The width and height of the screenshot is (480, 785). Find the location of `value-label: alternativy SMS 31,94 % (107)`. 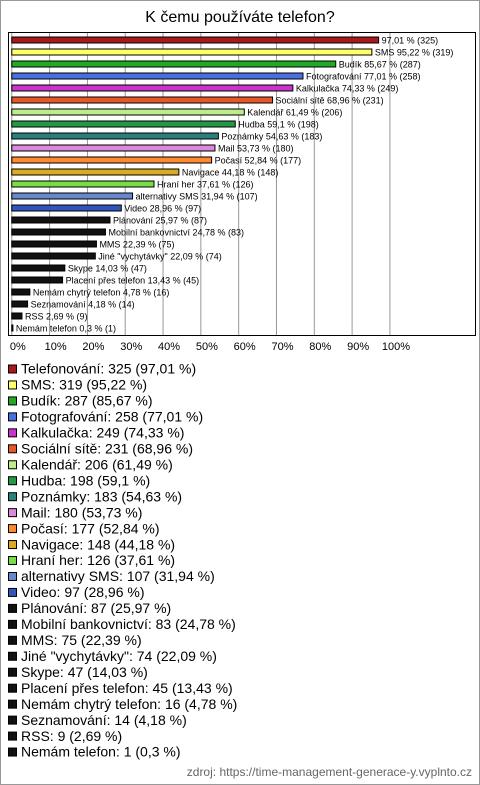

value-label: alternativy SMS 31,94 % (107) is located at coordinates (197, 196).